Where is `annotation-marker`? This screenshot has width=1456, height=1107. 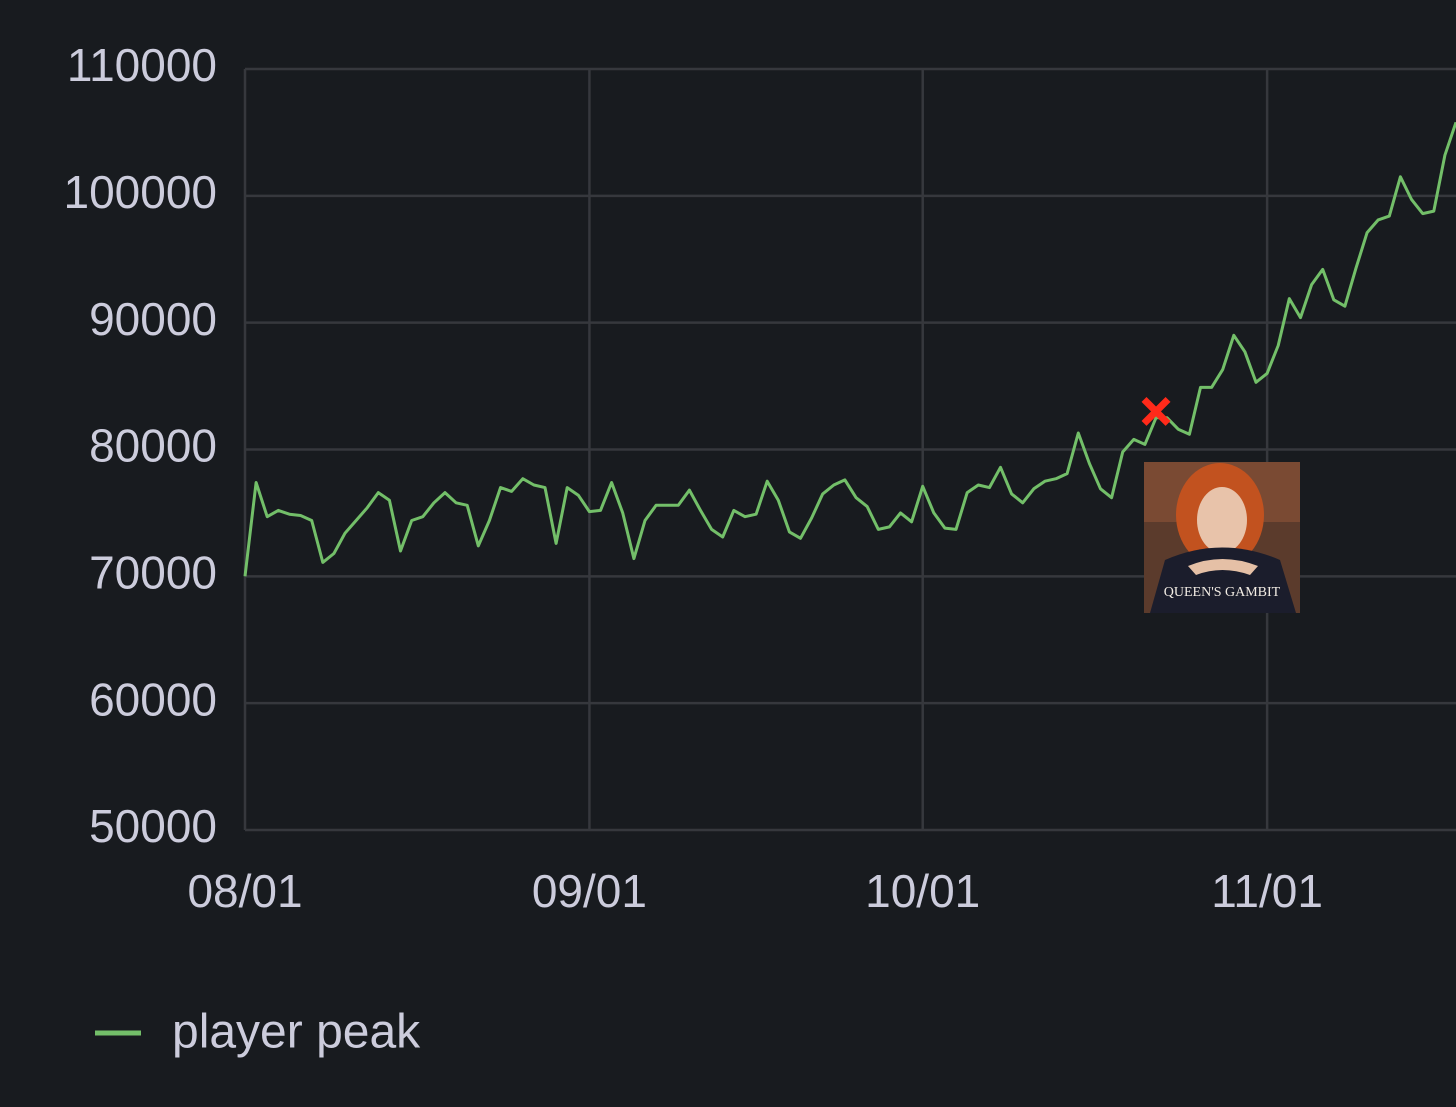 annotation-marker is located at coordinates (1156, 411).